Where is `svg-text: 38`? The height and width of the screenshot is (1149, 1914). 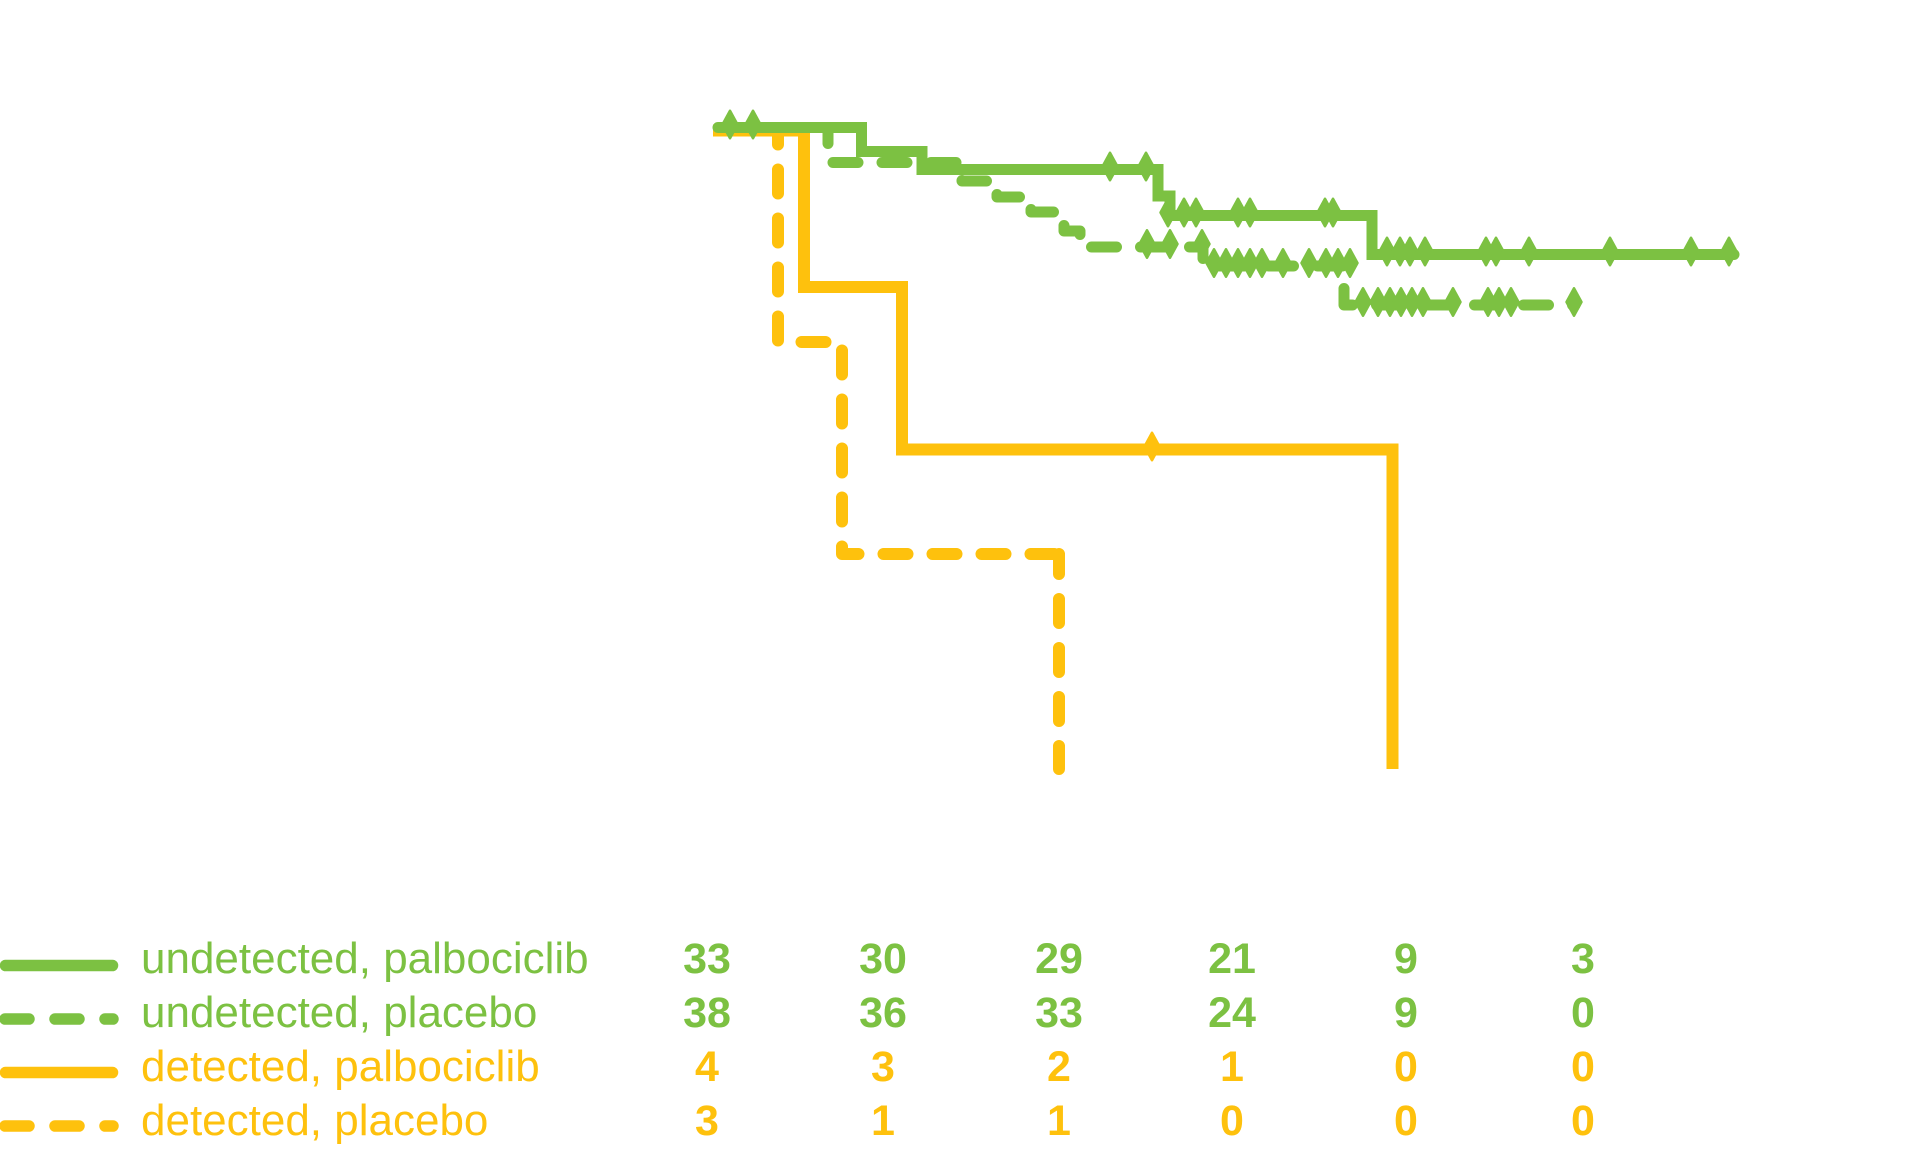 svg-text: 38 is located at coordinates (707, 1013).